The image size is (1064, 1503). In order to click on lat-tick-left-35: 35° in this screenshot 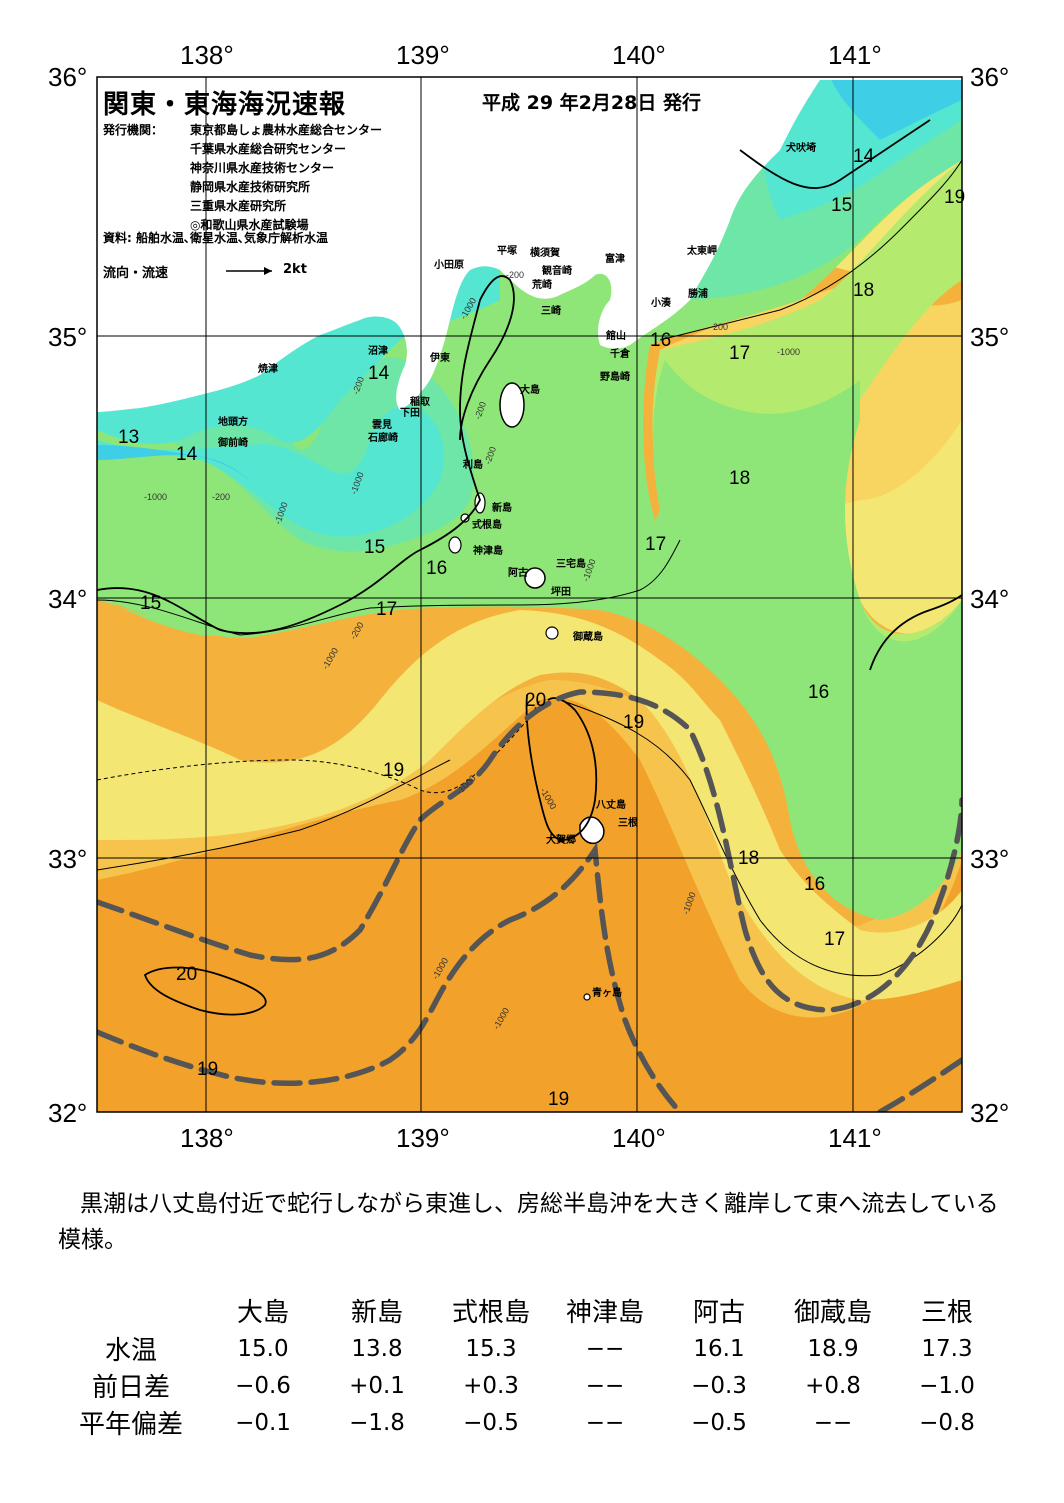, I will do `click(67, 337)`.